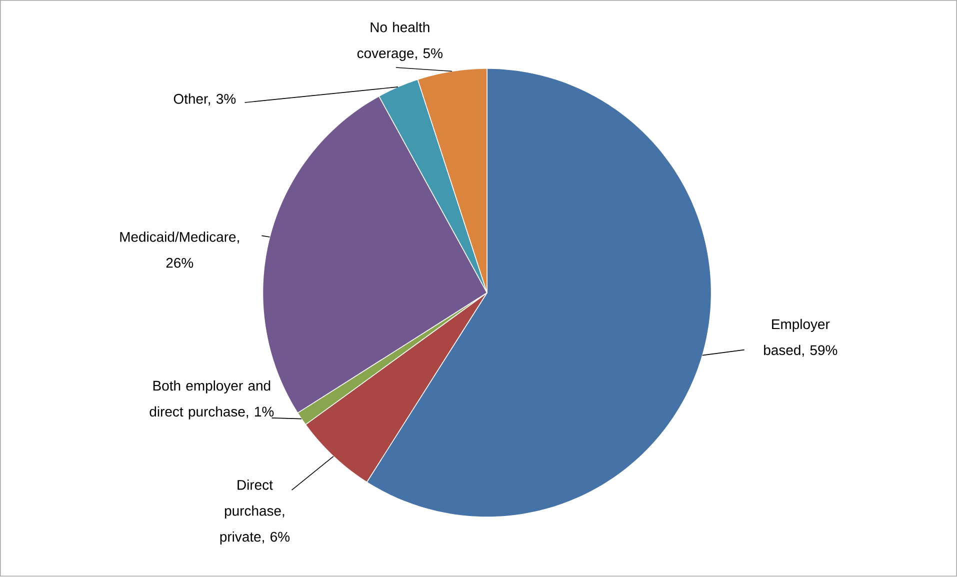 Image resolution: width=957 pixels, height=577 pixels. What do you see at coordinates (212, 400) in the screenshot?
I see `slice-label: Both employer and direct purchase, 1%` at bounding box center [212, 400].